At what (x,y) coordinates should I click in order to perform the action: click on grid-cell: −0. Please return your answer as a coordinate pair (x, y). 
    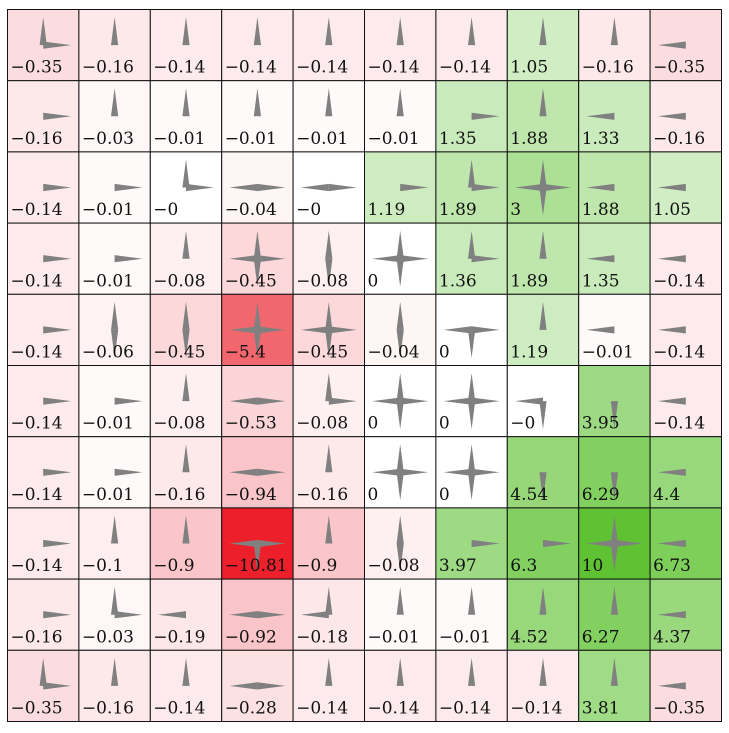
    Looking at the image, I should click on (329, 187).